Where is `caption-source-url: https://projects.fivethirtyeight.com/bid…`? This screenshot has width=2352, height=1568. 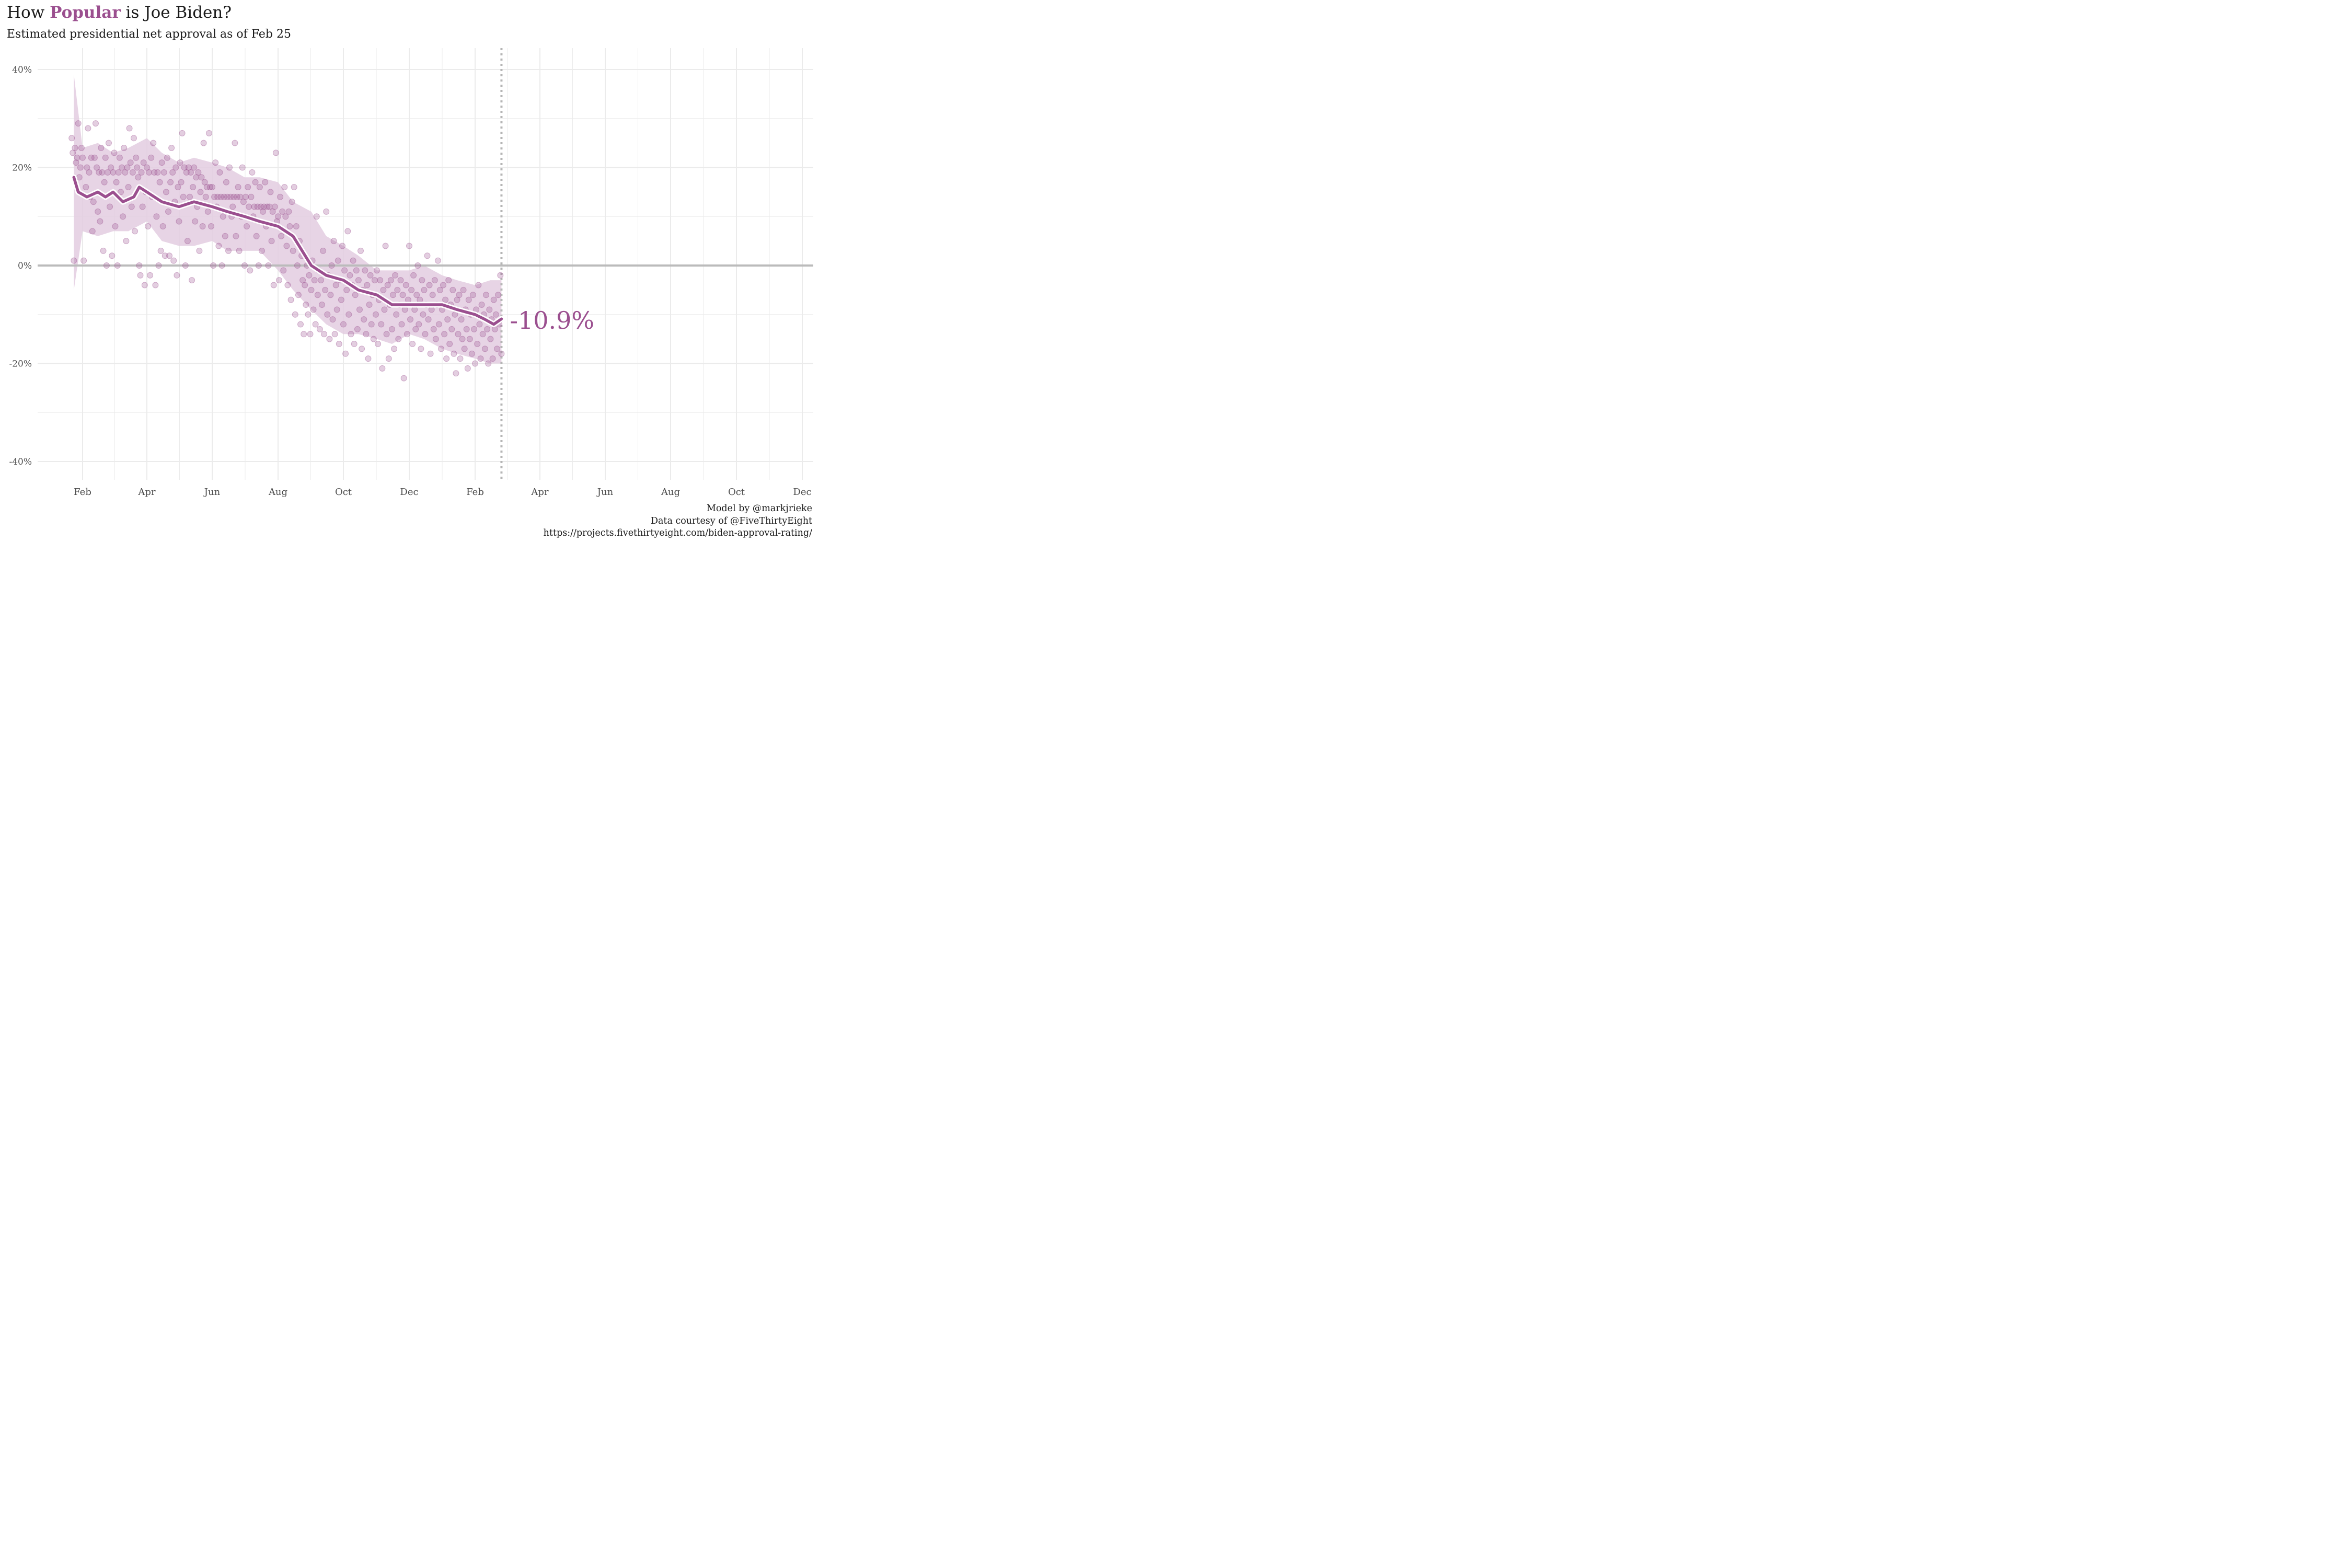
caption-source-url: https://projects.fivethirtyeight.com/bid… is located at coordinates (677, 533).